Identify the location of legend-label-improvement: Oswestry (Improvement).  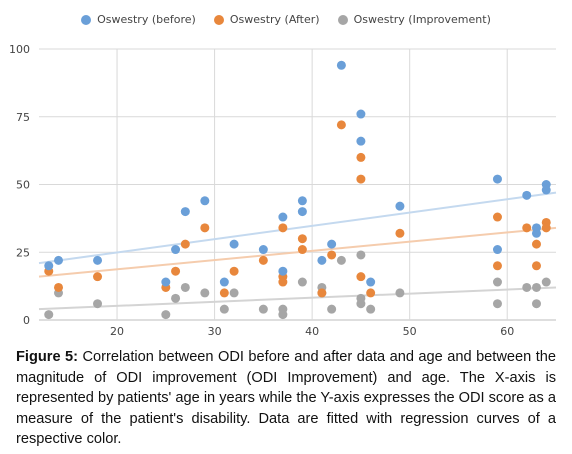
(422, 19).